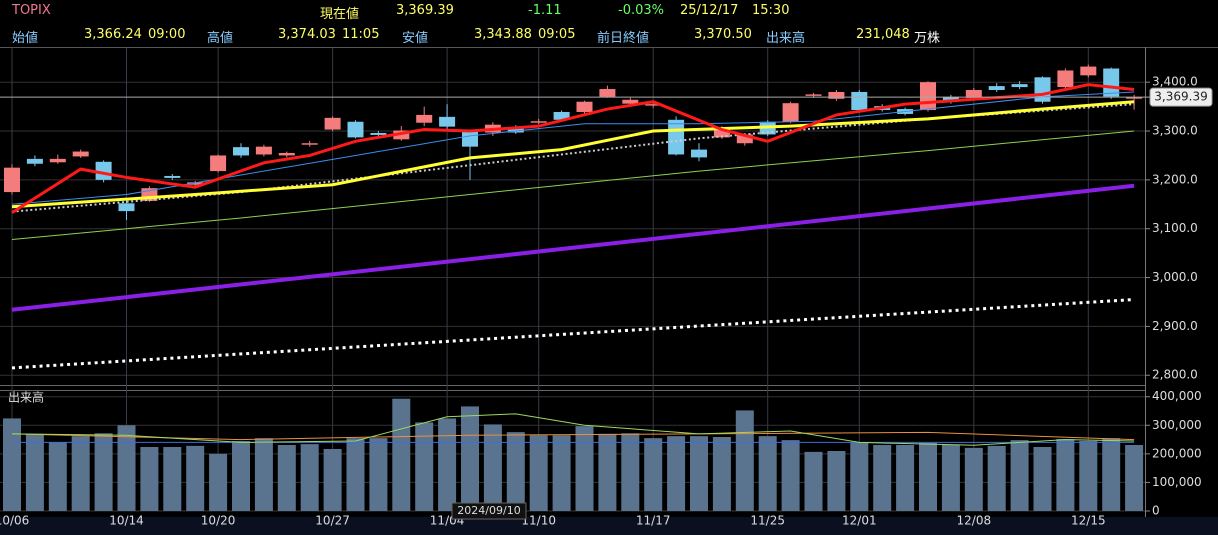  I want to click on x-tick-label: 12/01, so click(859, 521).